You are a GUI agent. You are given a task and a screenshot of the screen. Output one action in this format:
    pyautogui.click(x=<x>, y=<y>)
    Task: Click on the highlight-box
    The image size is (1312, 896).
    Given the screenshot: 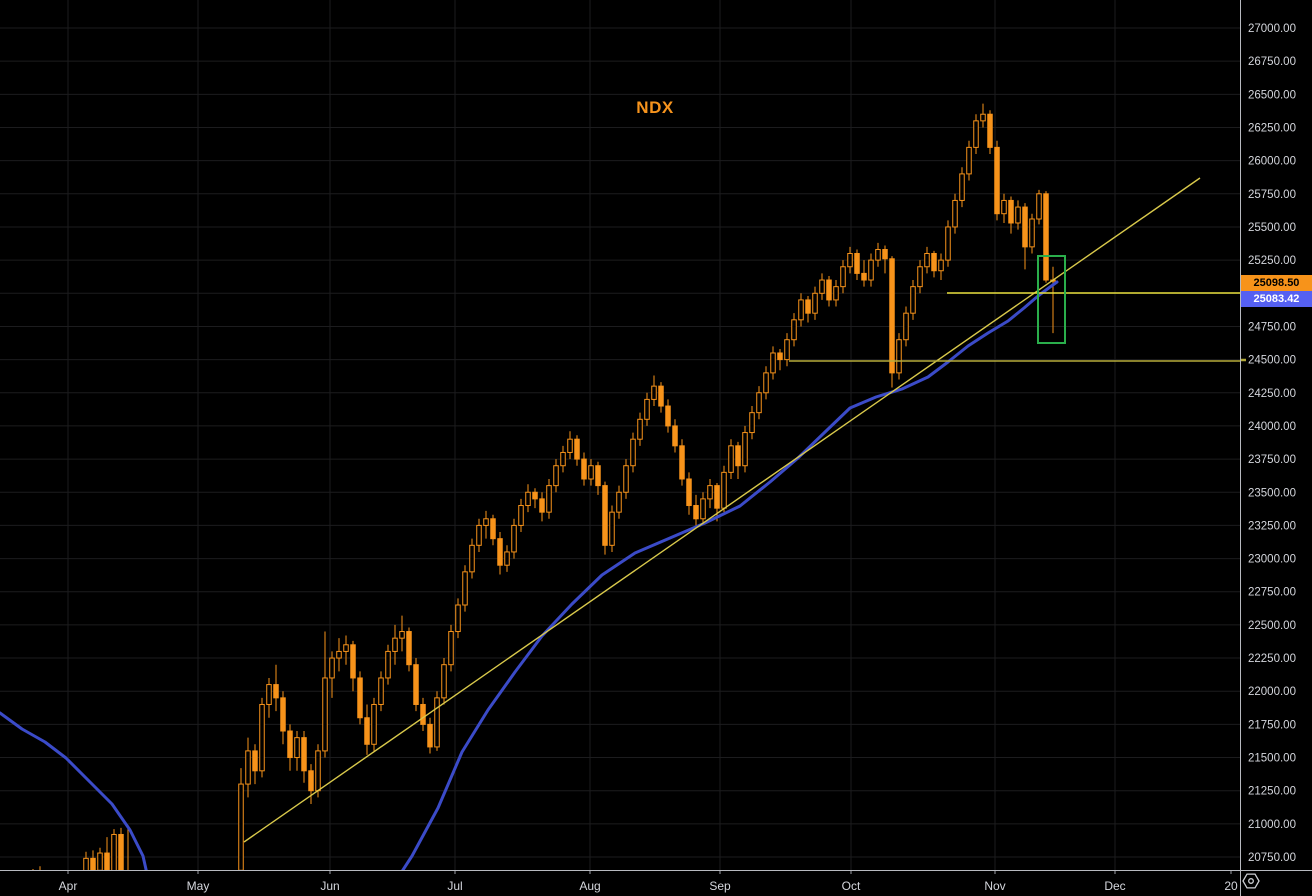 What is the action you would take?
    pyautogui.click(x=1051, y=299)
    